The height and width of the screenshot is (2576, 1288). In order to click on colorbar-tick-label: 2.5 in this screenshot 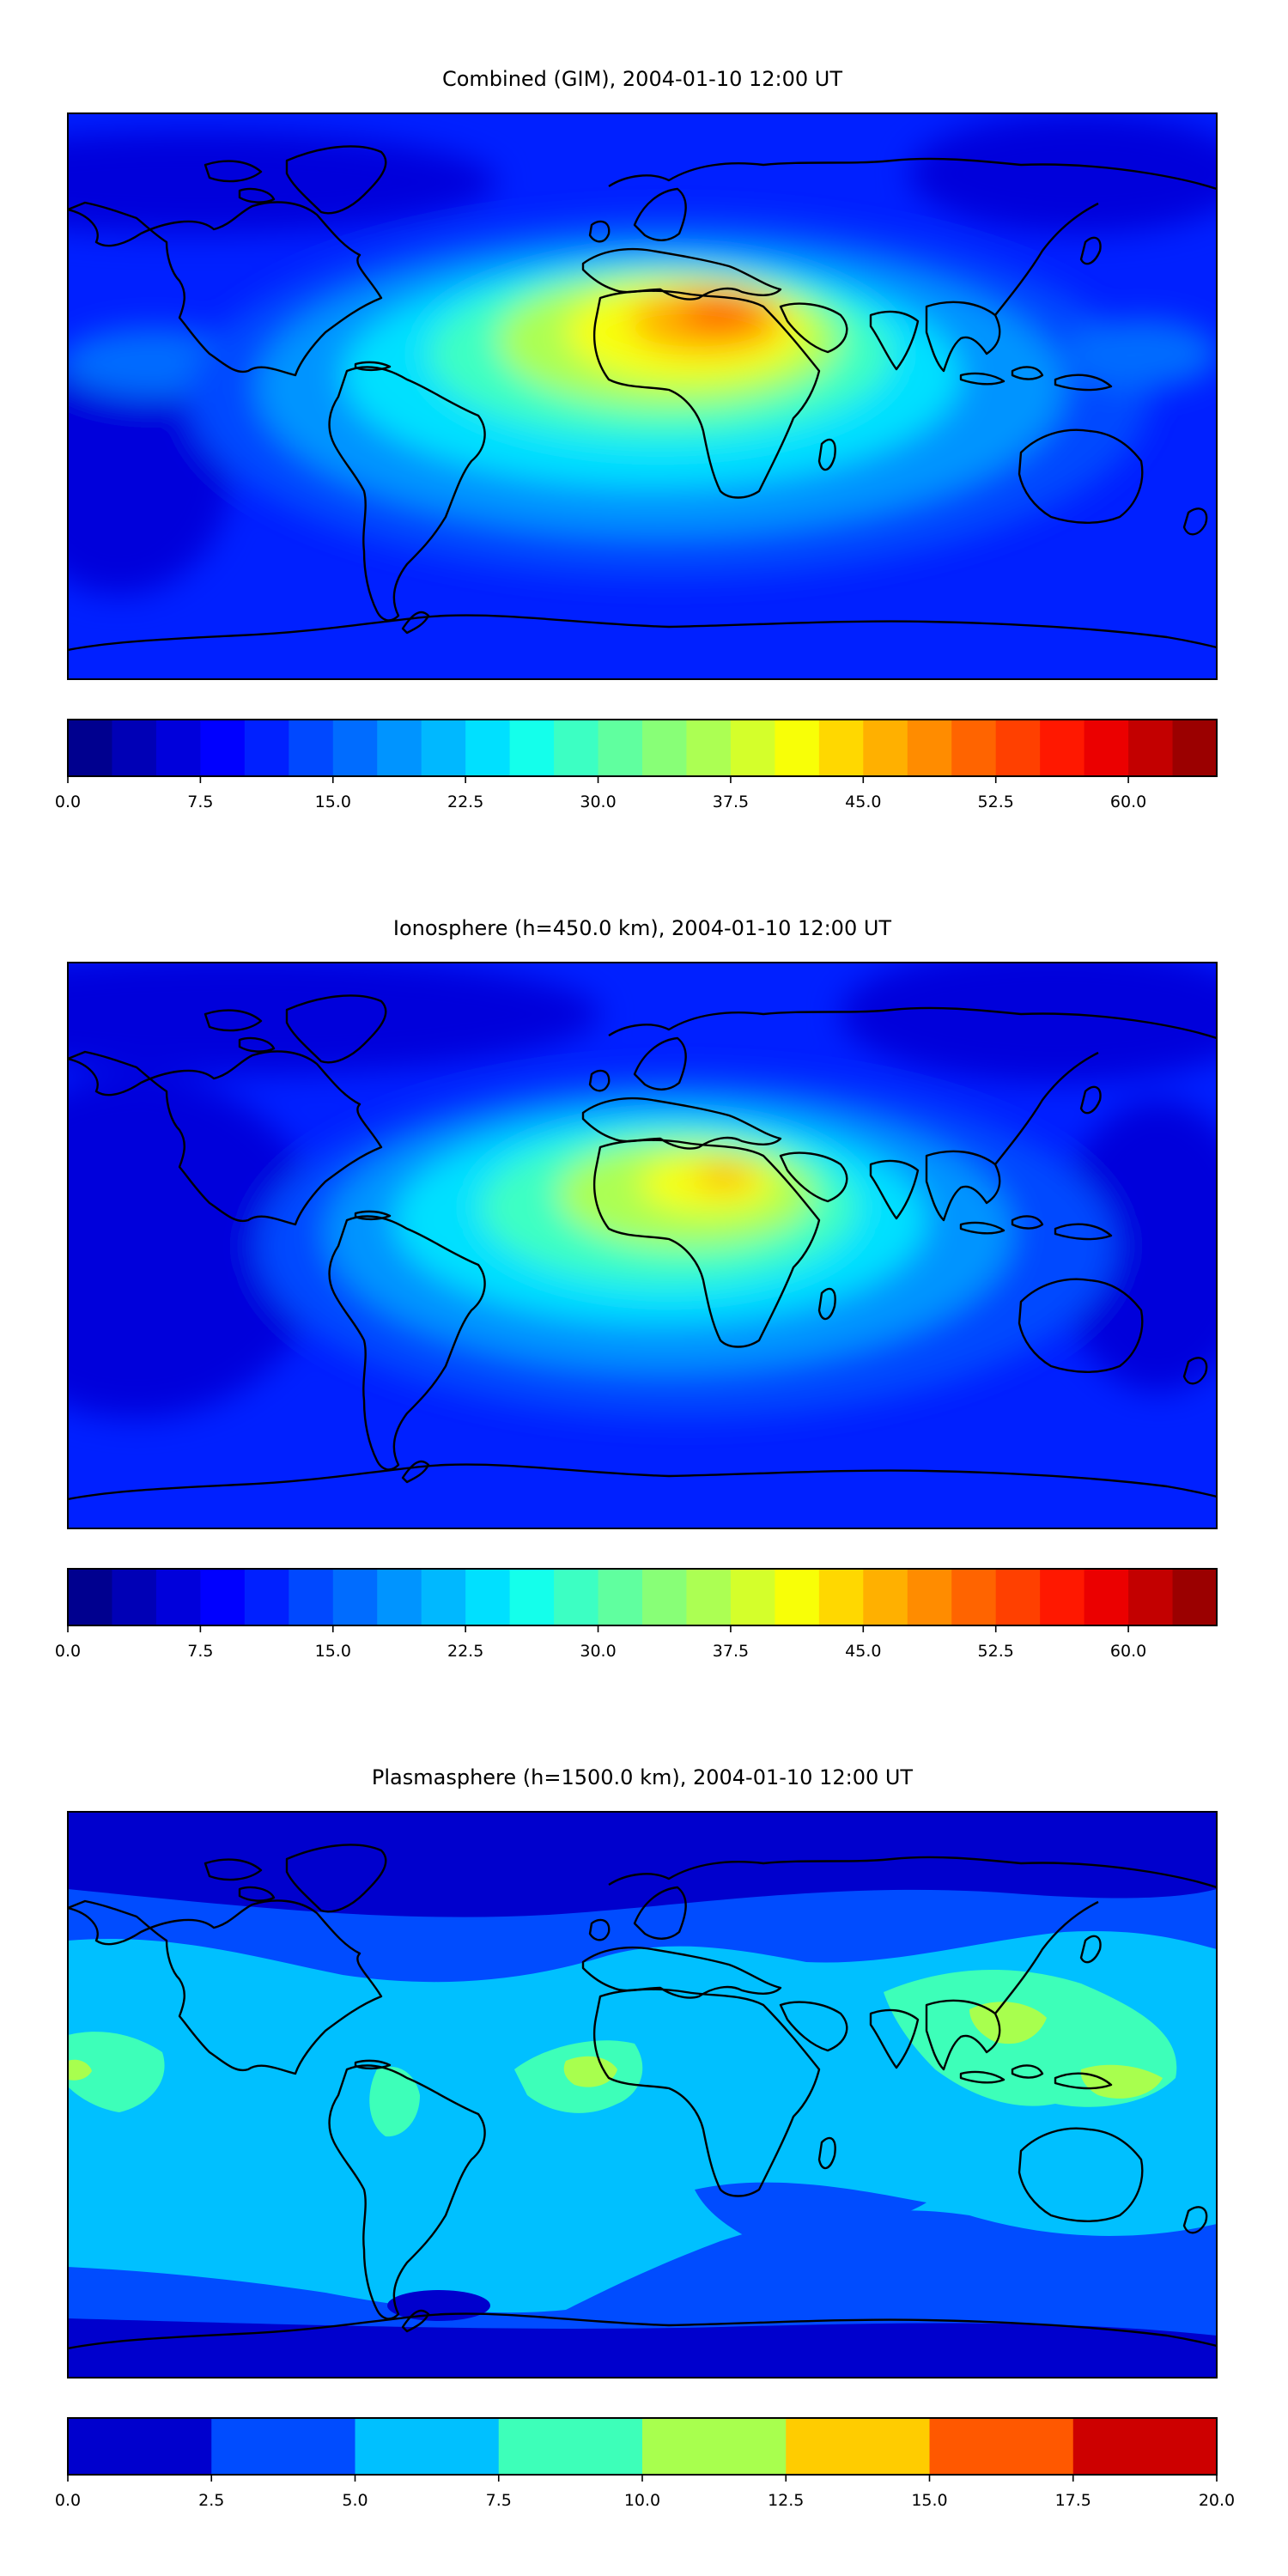, I will do `click(211, 2500)`.